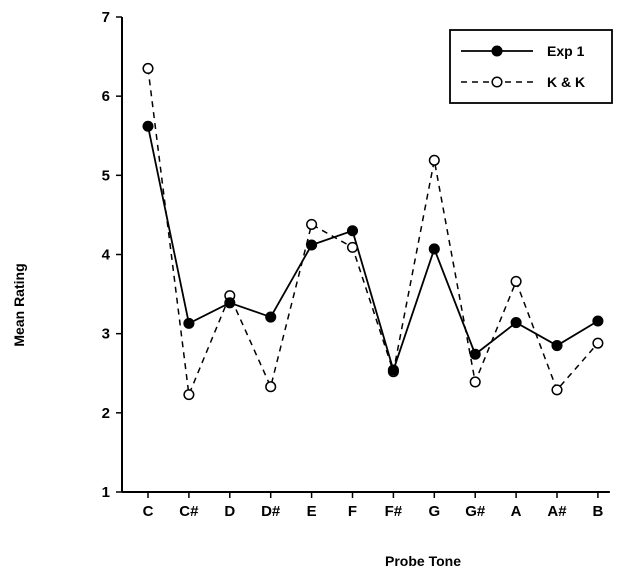 This screenshot has height=575, width=623. Describe the element at coordinates (148, 511) in the screenshot. I see `x-tick-label: C` at that location.